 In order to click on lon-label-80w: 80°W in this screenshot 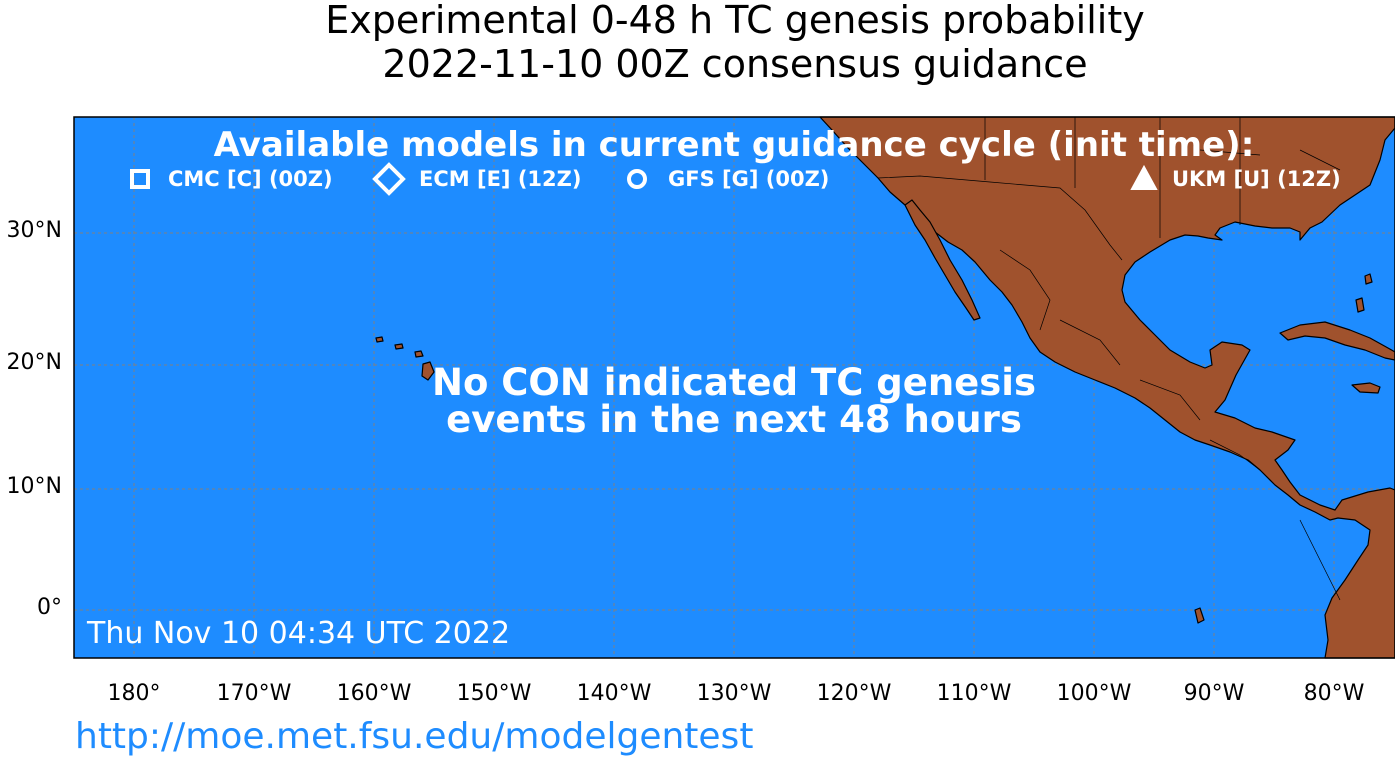, I will do `click(1334, 693)`.